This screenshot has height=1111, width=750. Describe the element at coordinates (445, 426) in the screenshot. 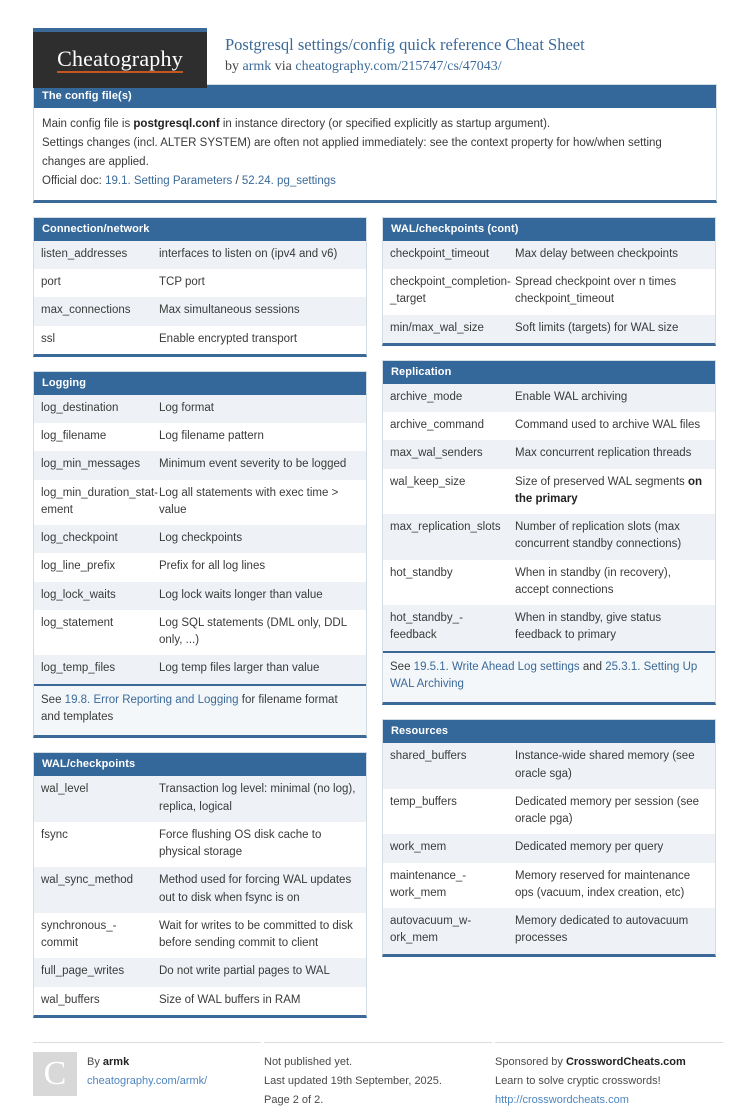

I see `setting-name: archive_co­mmand` at that location.